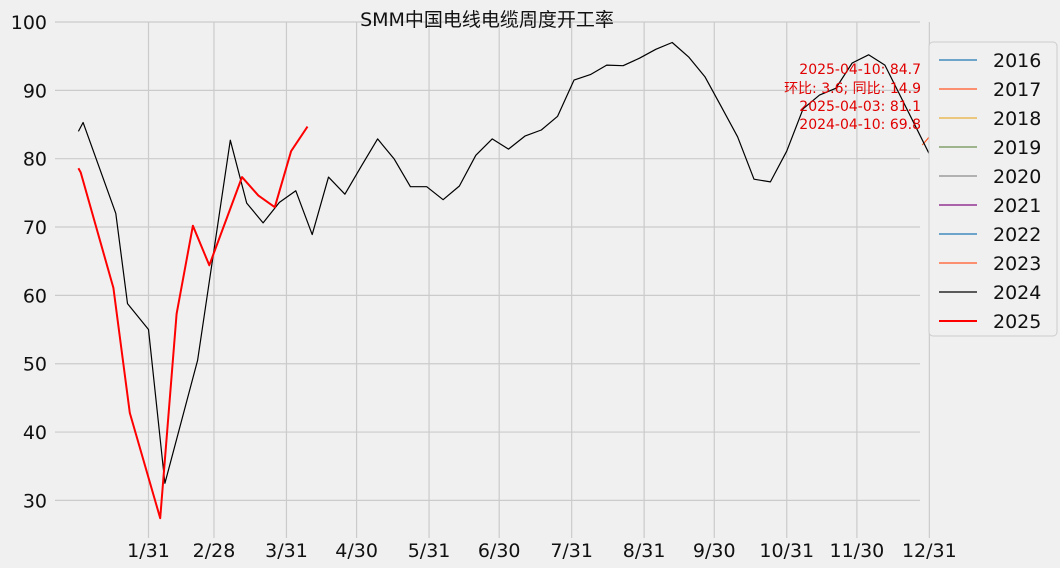 The width and height of the screenshot is (1060, 568). Describe the element at coordinates (1017, 90) in the screenshot. I see `legend-label-2017: 2017` at that location.